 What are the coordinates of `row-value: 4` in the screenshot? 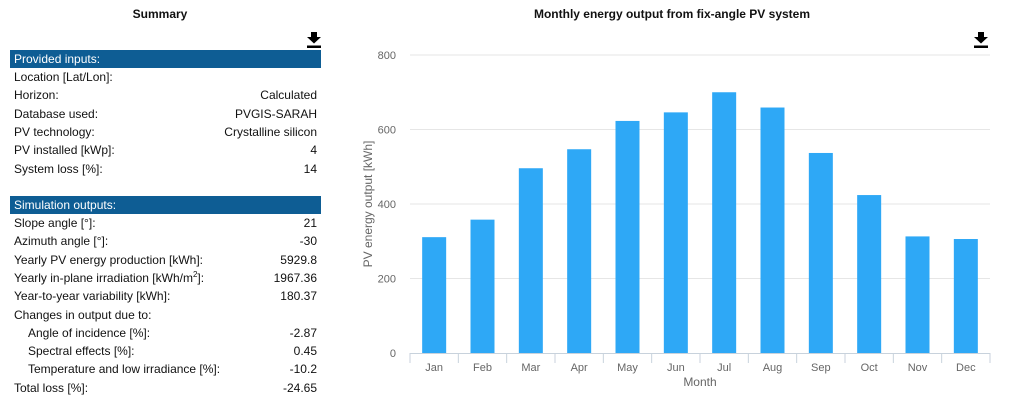 It's located at (313, 150).